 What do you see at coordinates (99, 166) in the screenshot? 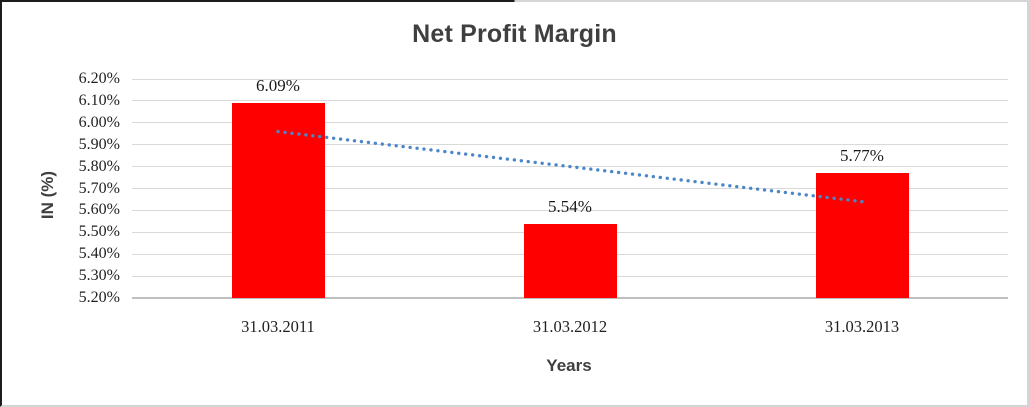
I see `y-tick-label: 5.80%` at bounding box center [99, 166].